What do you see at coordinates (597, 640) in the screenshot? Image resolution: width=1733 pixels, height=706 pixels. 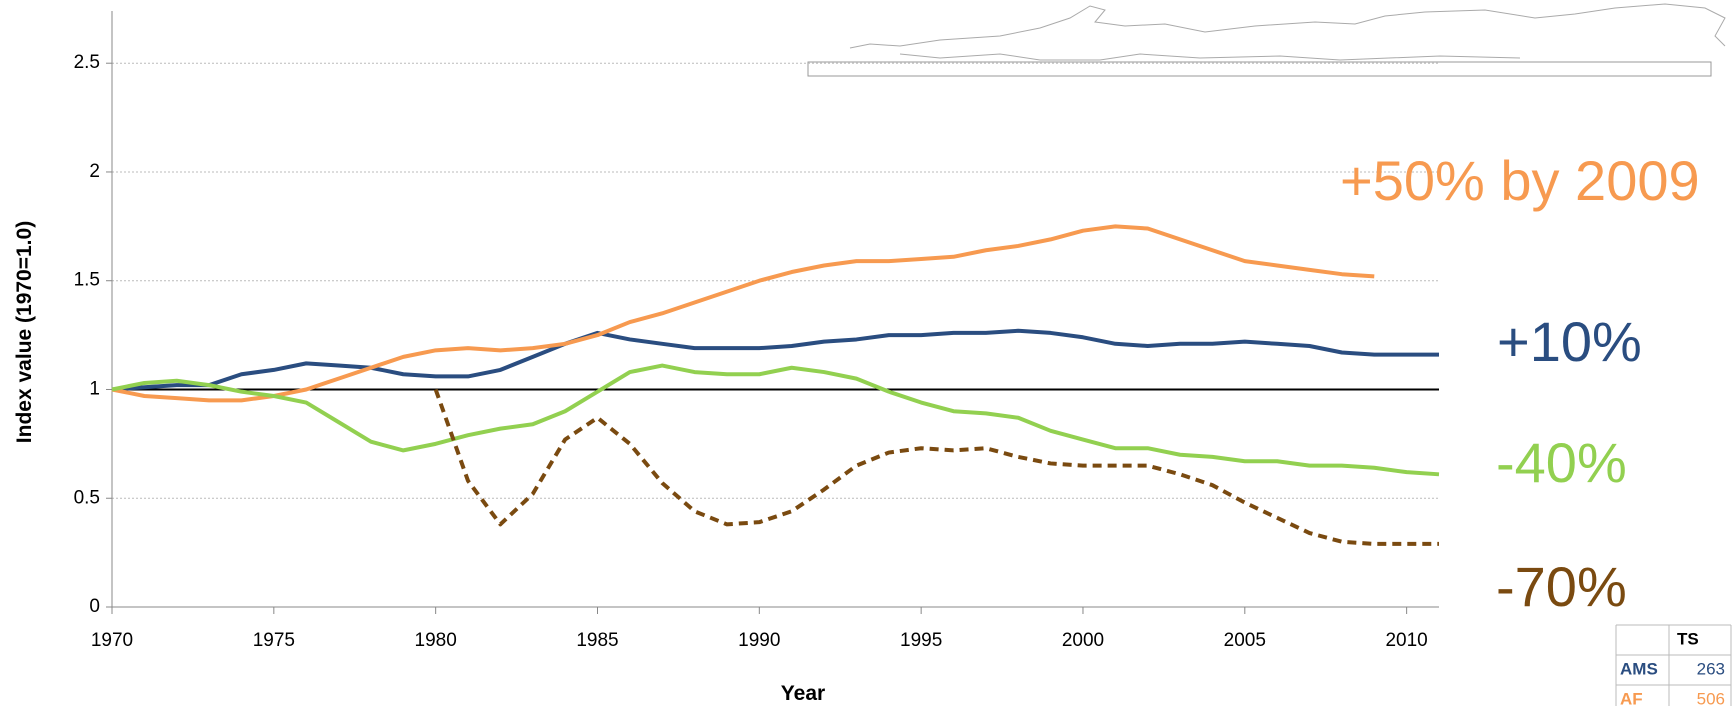 I see `x-tick-label: 1985` at bounding box center [597, 640].